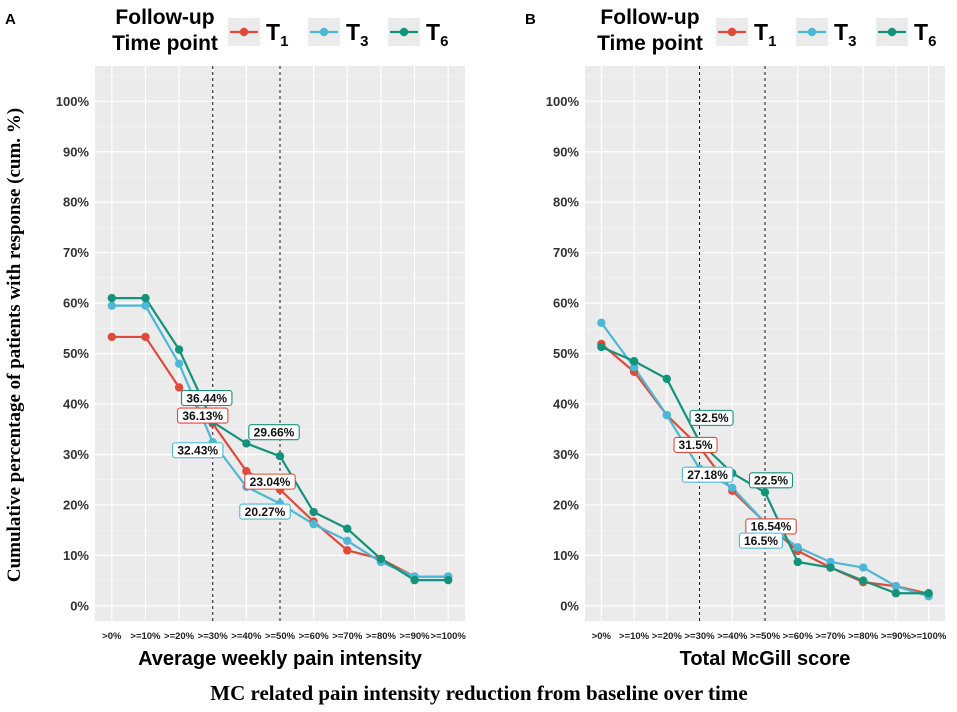 This screenshot has width=957, height=712. I want to click on data-label: 23.04%, so click(270, 481).